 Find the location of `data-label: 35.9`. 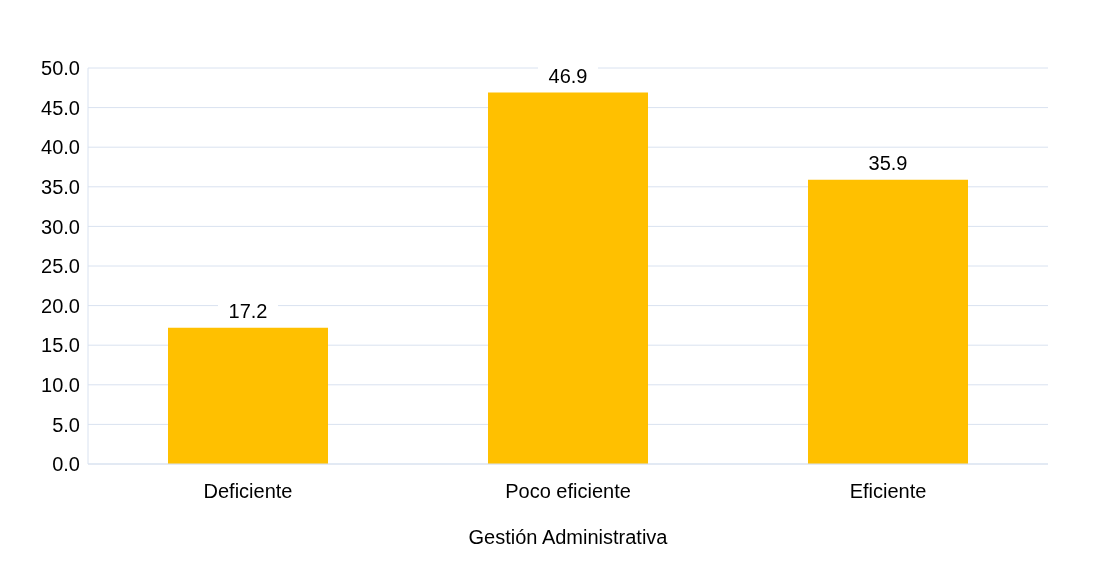

data-label: 35.9 is located at coordinates (888, 162).